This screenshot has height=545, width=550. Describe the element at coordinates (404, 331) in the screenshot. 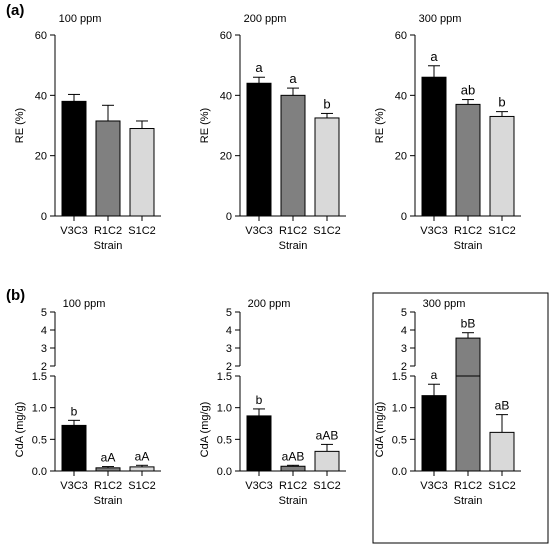

I see `y-tick-label-upper-5-2: 4` at that location.